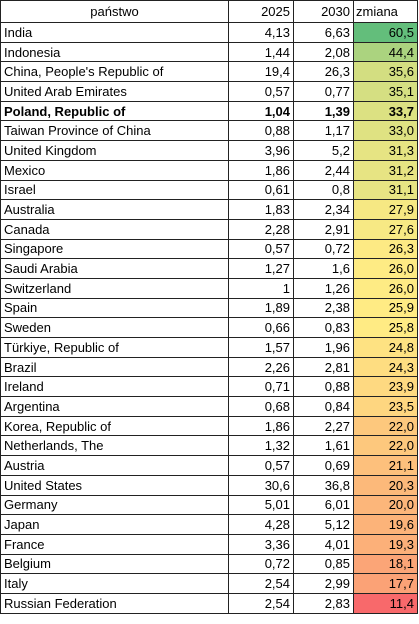 This screenshot has width=419, height=624. What do you see at coordinates (385, 367) in the screenshot?
I see `change-cell: 24,3` at bounding box center [385, 367].